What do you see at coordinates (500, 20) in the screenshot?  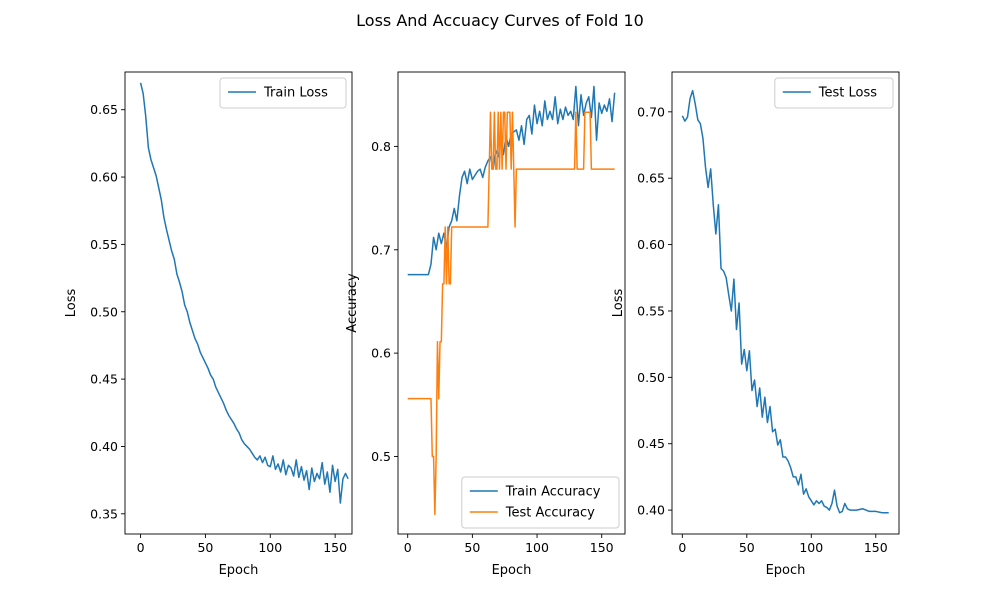 I see `figure-title: Loss And Accuacy Curves of Fold 10` at bounding box center [500, 20].